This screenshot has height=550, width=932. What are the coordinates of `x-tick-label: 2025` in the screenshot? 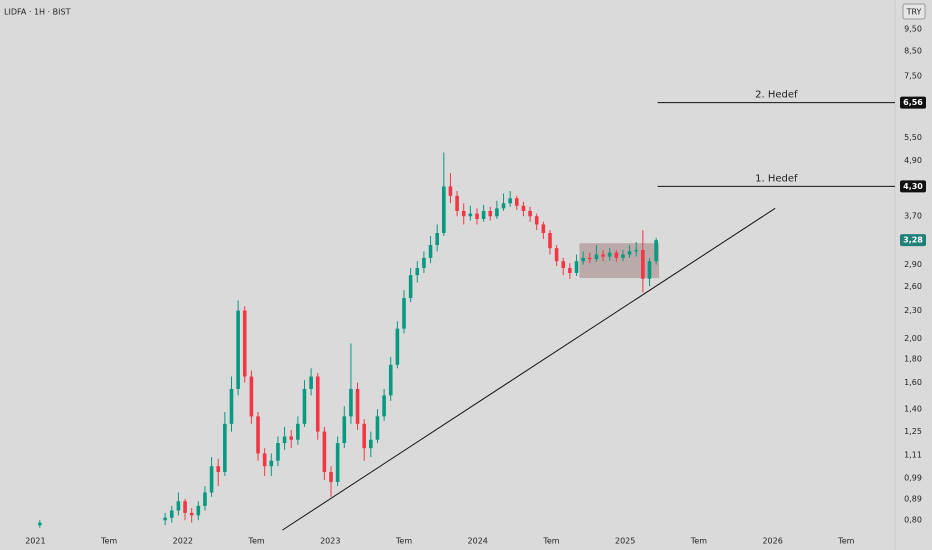 It's located at (625, 541).